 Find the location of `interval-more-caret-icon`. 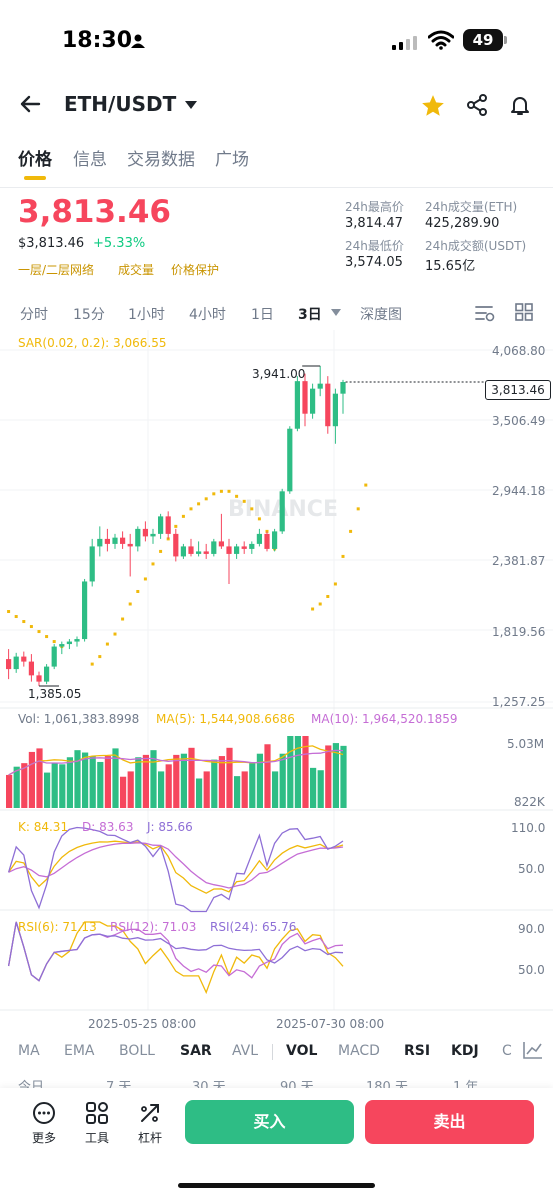

interval-more-caret-icon is located at coordinates (336, 312).